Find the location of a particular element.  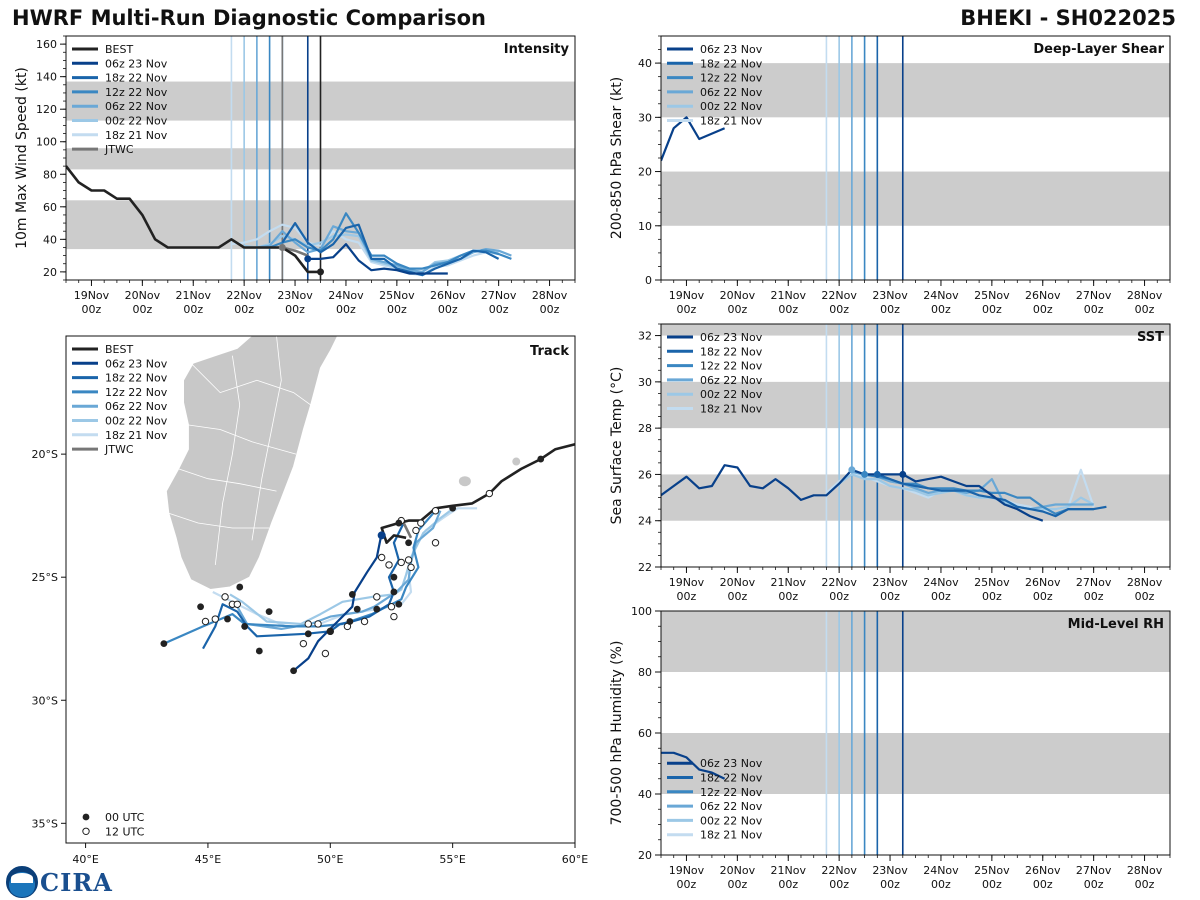

x-tick-label: 21Nov is located at coordinates (789, 295).